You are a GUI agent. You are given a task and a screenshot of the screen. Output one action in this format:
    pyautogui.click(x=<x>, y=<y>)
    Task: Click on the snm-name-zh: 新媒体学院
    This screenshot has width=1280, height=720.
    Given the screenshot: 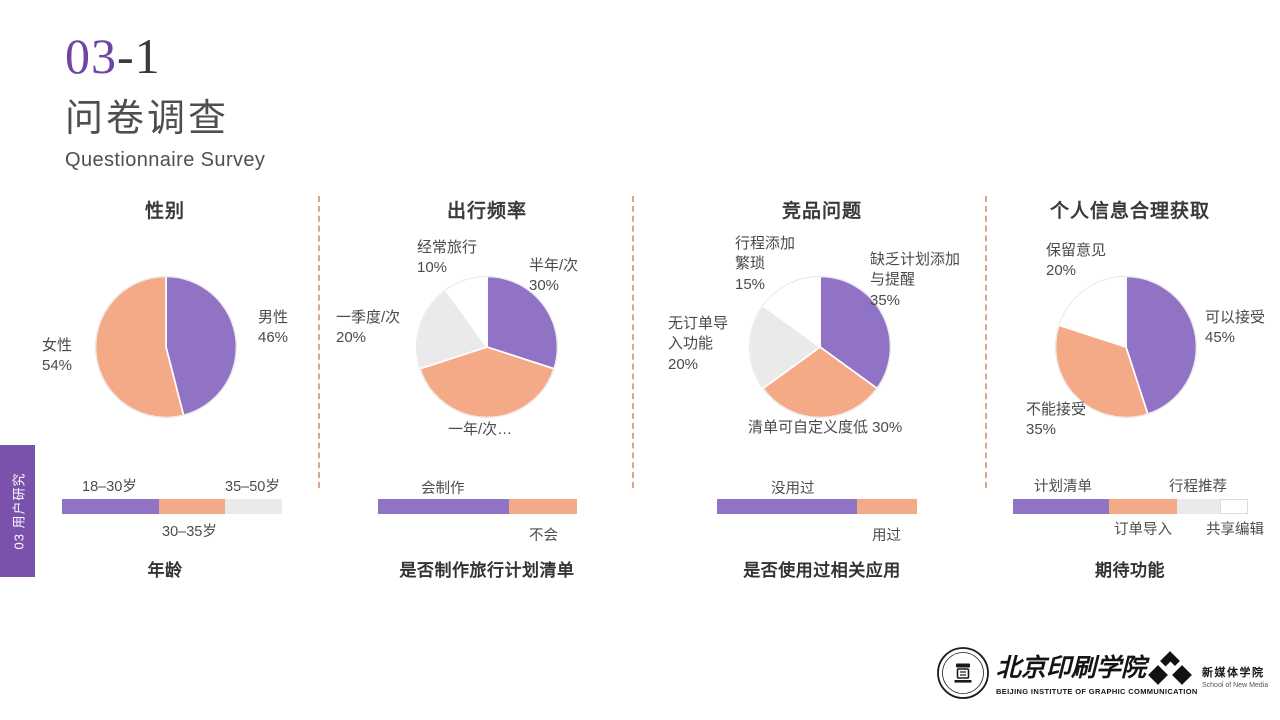 What is the action you would take?
    pyautogui.click(x=1233, y=673)
    